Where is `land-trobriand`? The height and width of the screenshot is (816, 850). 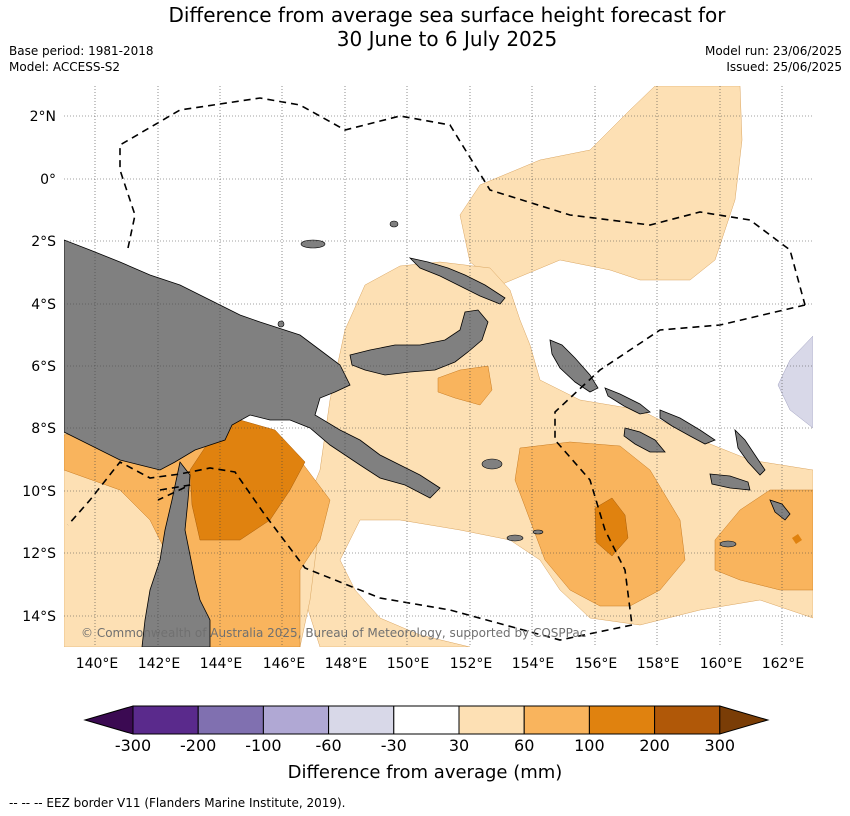
land-trobriand is located at coordinates (492, 464).